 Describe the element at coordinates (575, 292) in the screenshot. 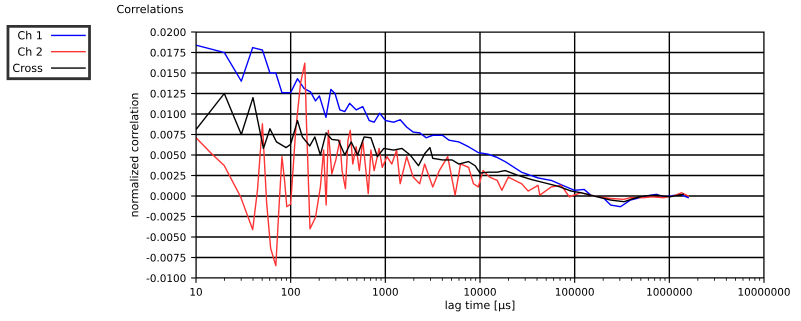

I see `x-tick-label: 100000` at that location.